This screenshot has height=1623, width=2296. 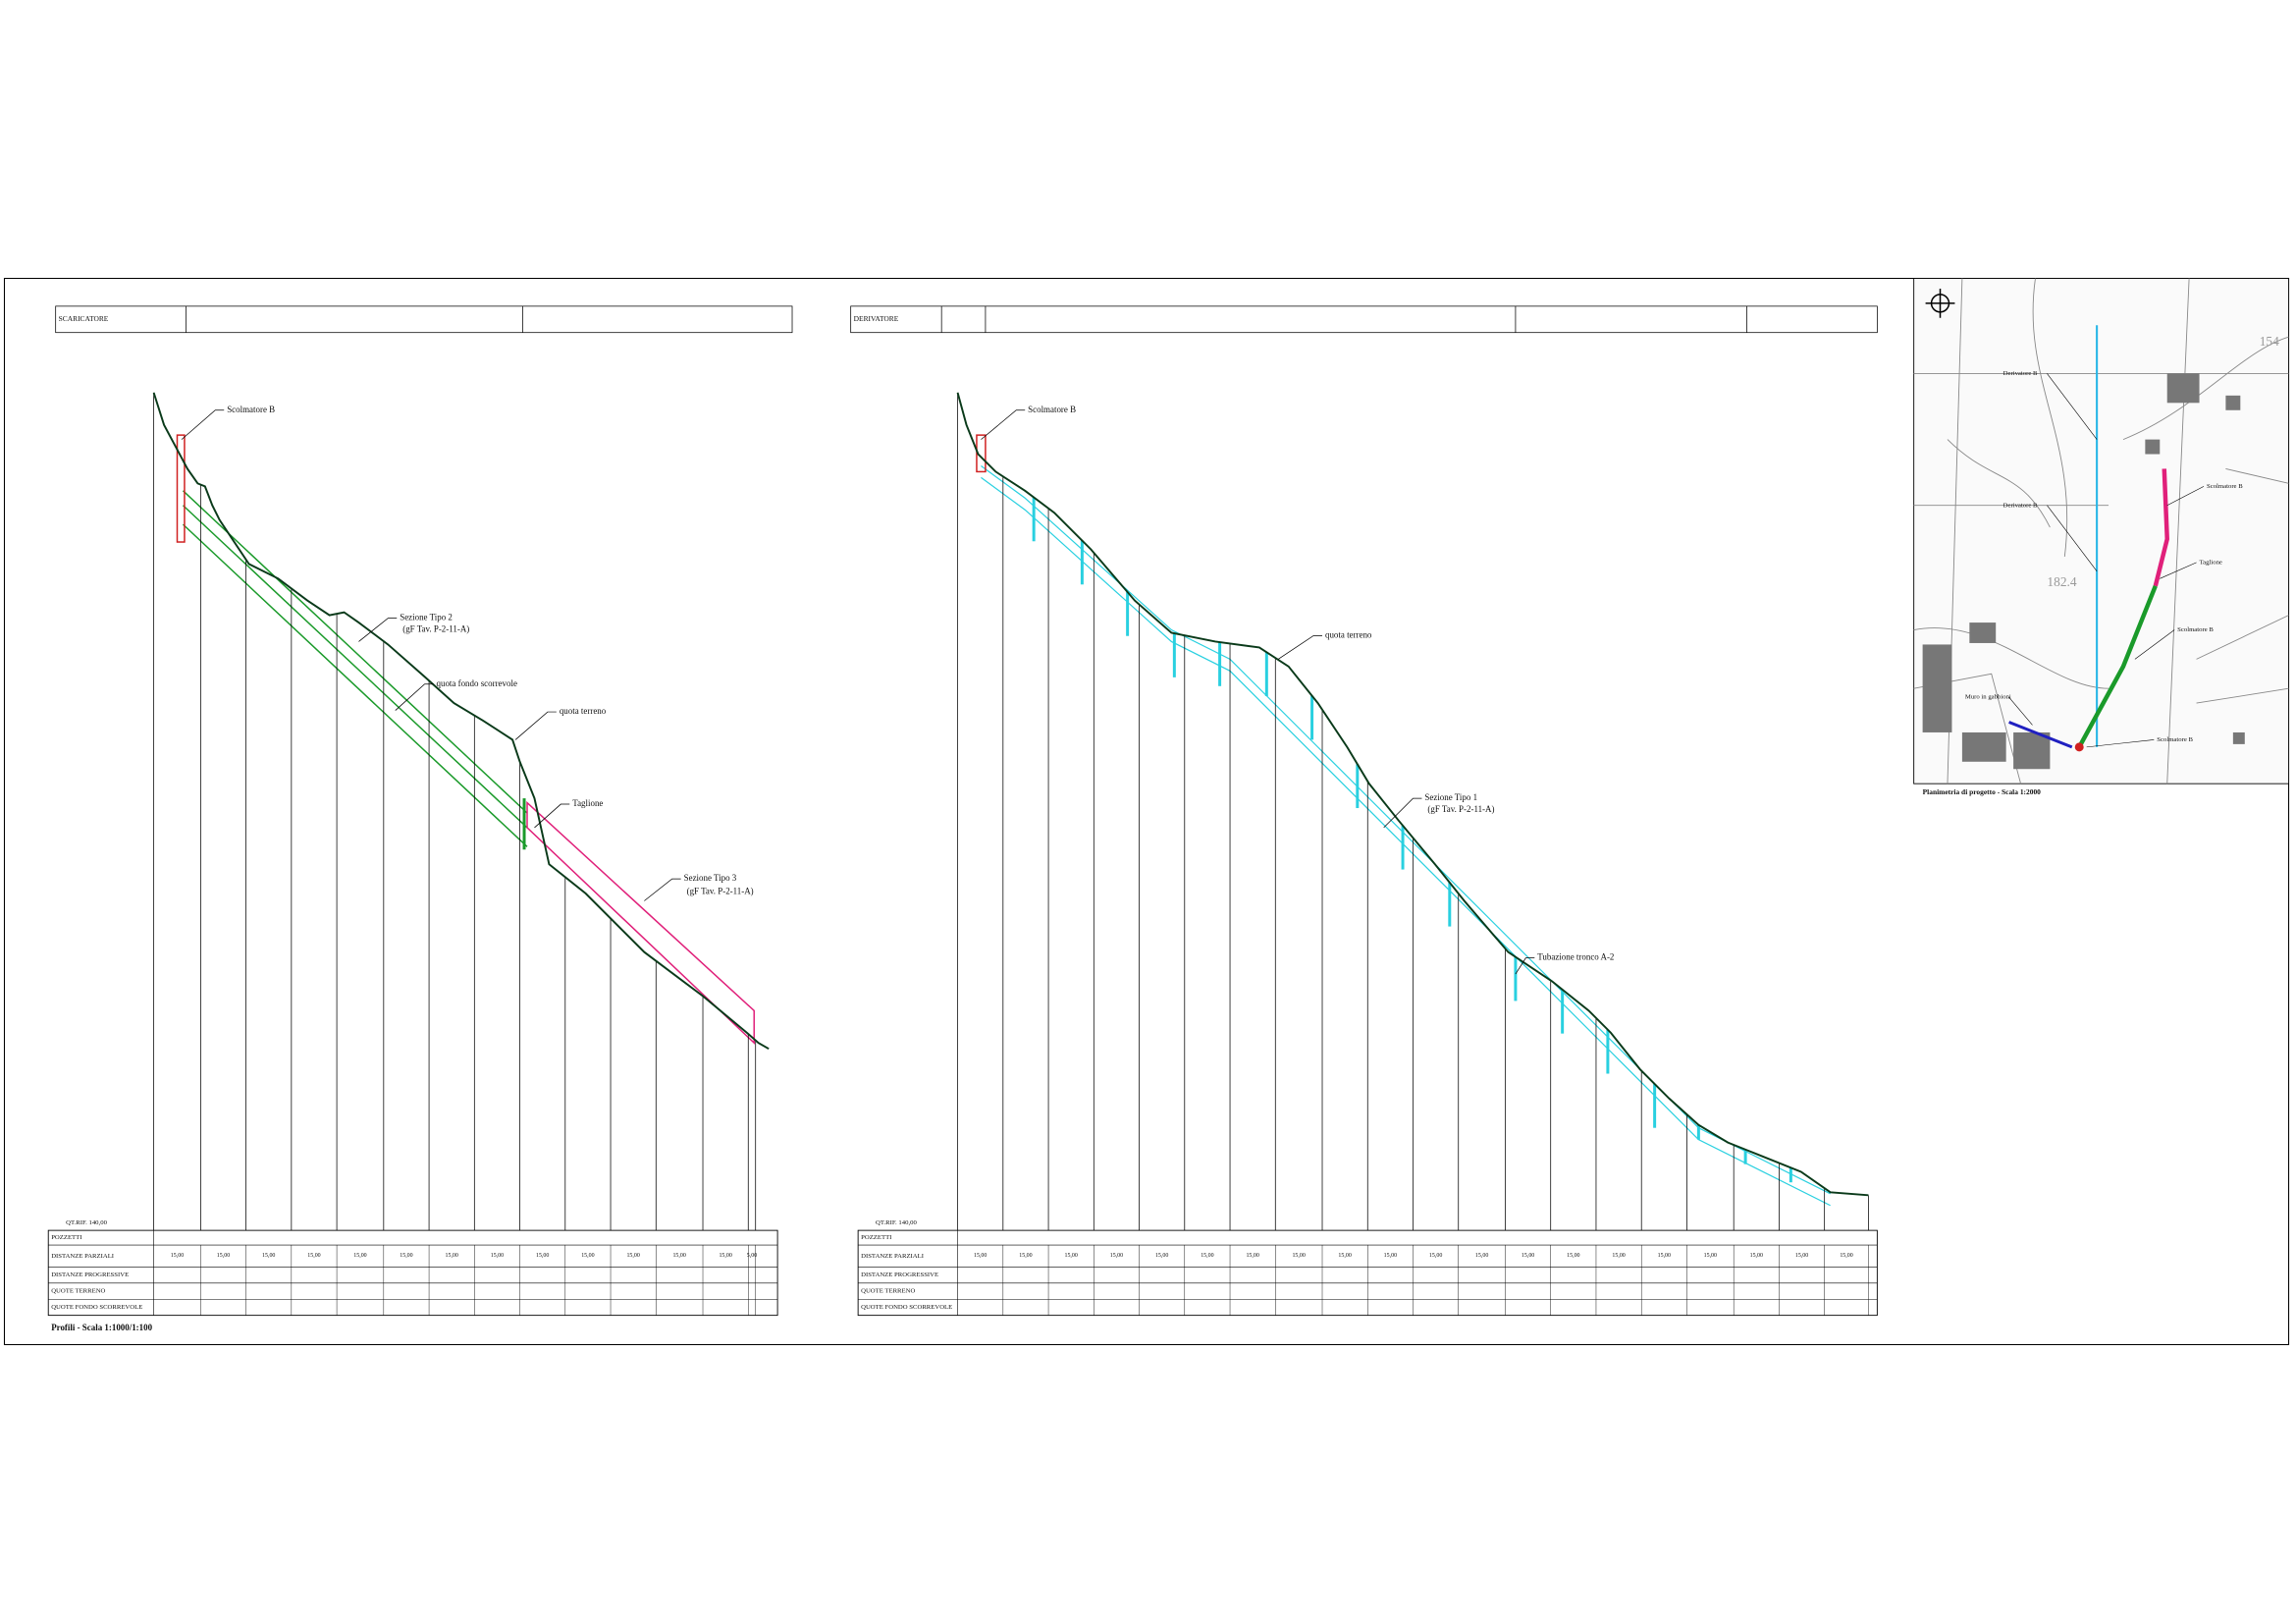 What do you see at coordinates (2211, 563) in the screenshot?
I see `map-label: Taglione` at bounding box center [2211, 563].